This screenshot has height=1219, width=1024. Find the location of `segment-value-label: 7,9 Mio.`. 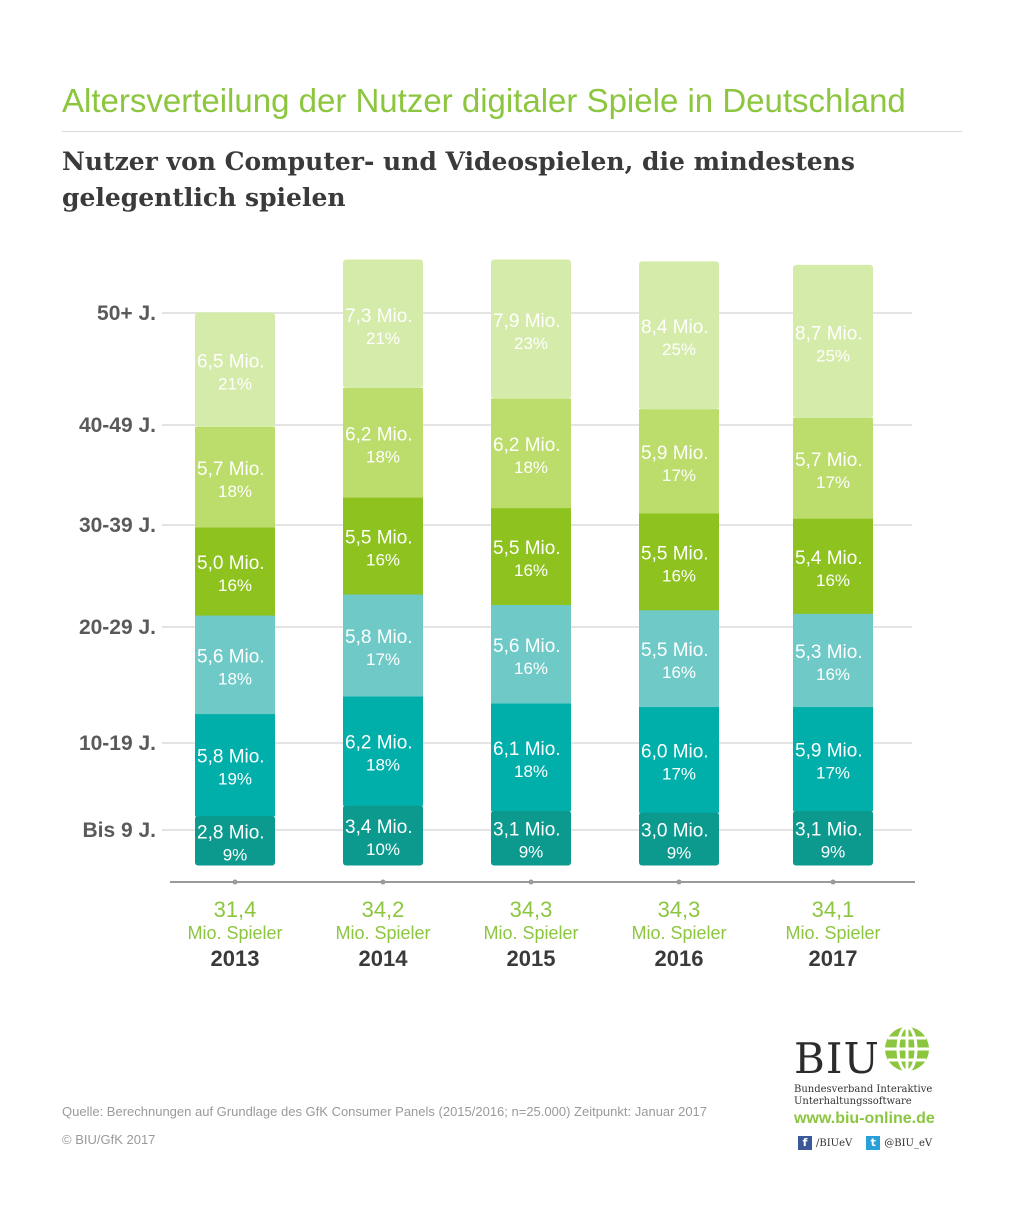

segment-value-label: 7,9 Mio. is located at coordinates (527, 321).